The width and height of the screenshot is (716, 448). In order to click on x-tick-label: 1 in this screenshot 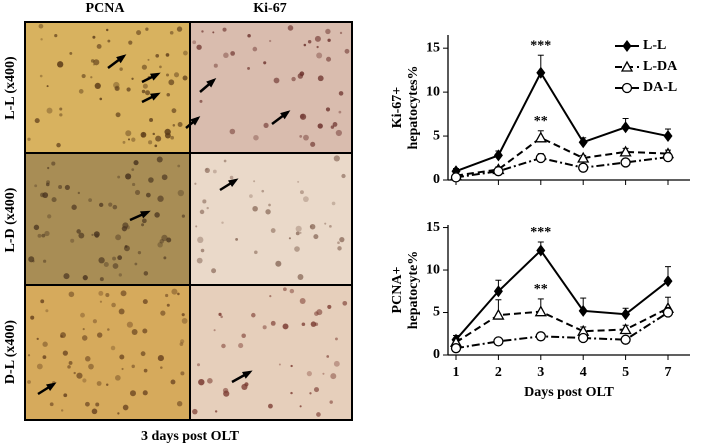, I will do `click(456, 372)`.